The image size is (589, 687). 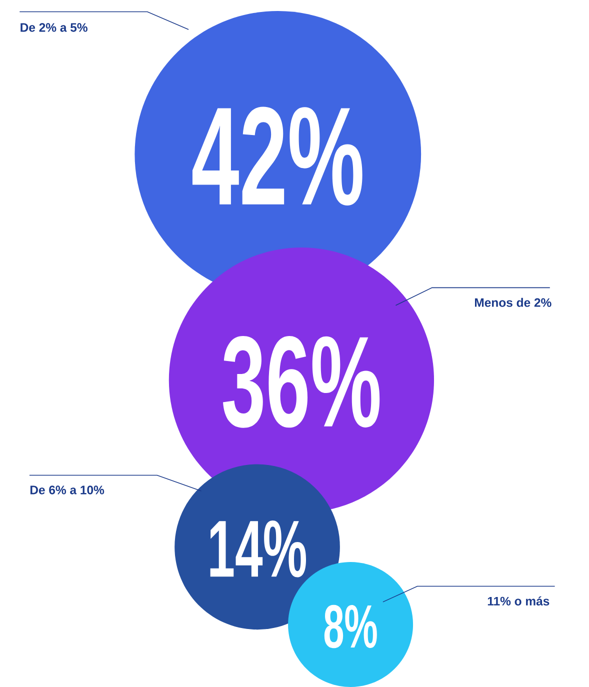 What do you see at coordinates (54, 27) in the screenshot?
I see `category-label: De 2% a 5%` at bounding box center [54, 27].